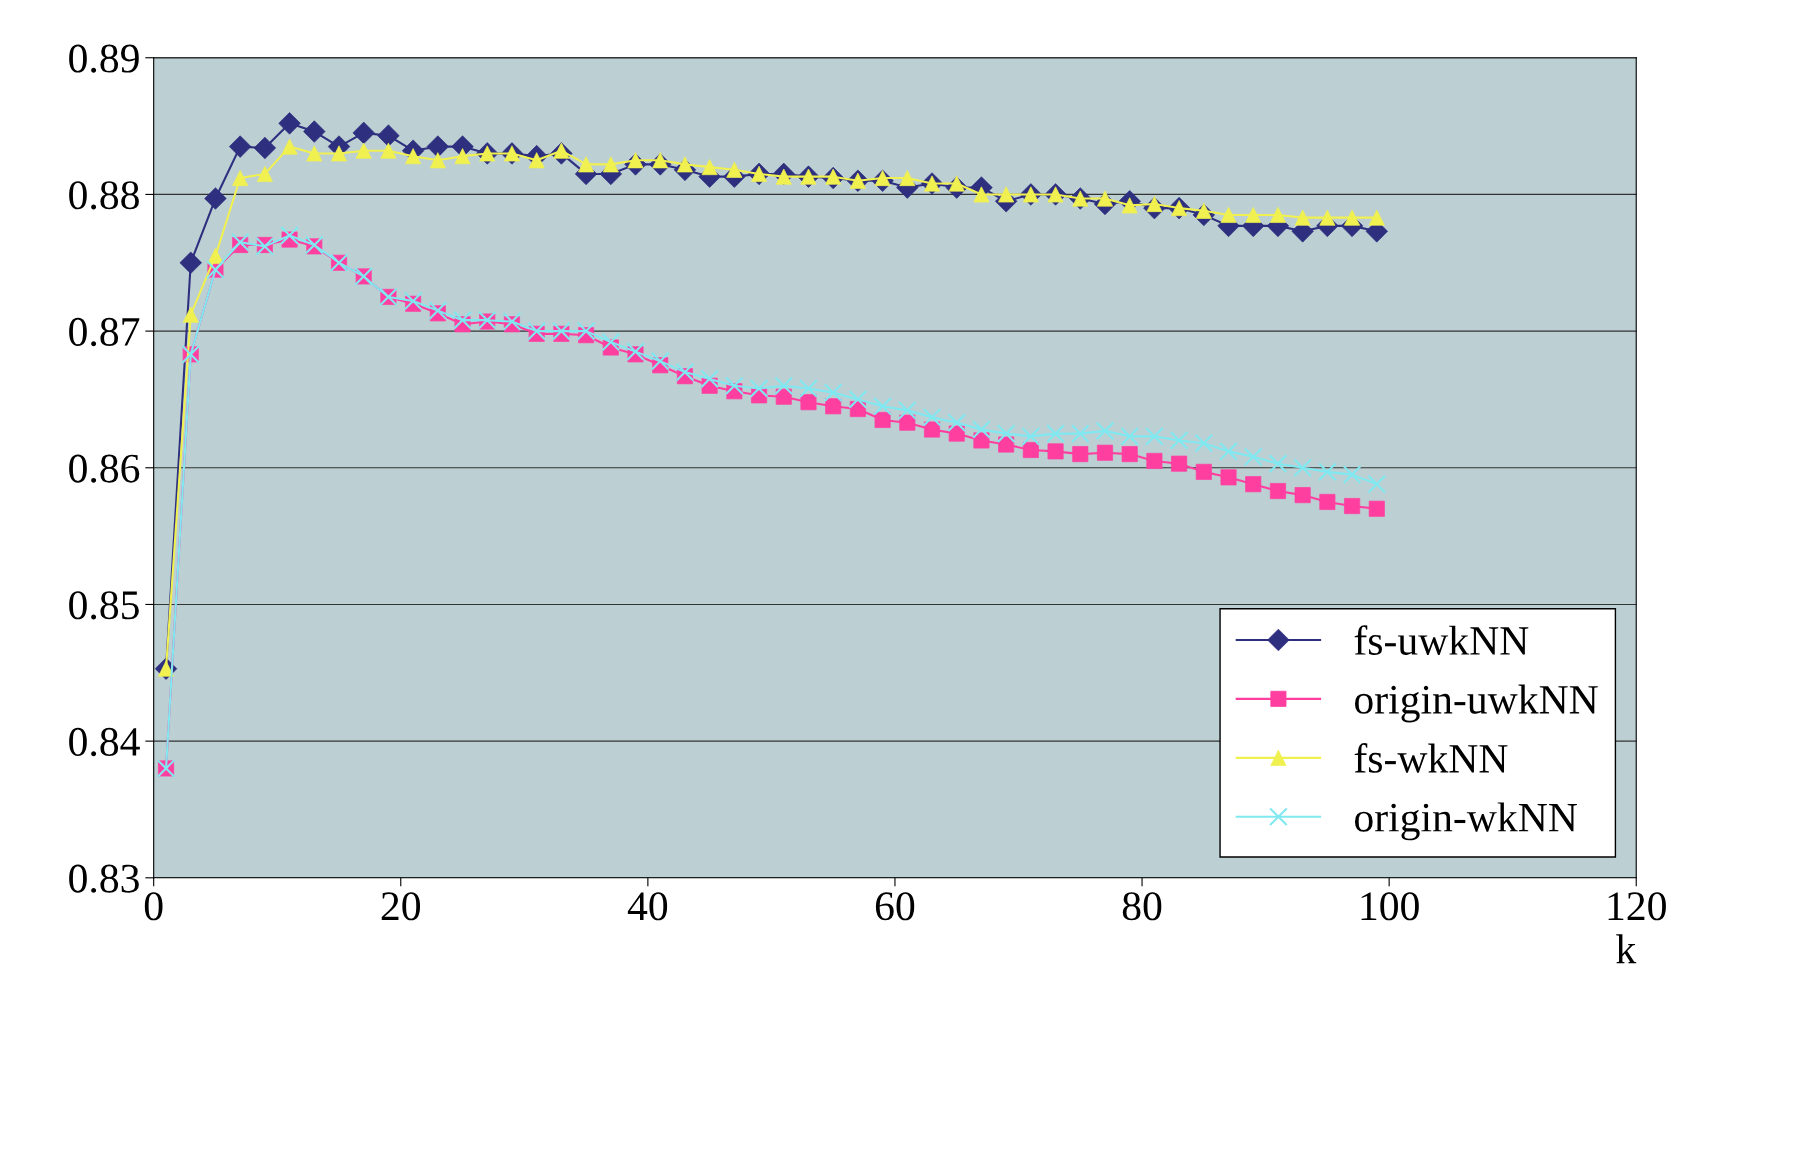  What do you see at coordinates (401, 906) in the screenshot?
I see `x-tick-label: 20` at bounding box center [401, 906].